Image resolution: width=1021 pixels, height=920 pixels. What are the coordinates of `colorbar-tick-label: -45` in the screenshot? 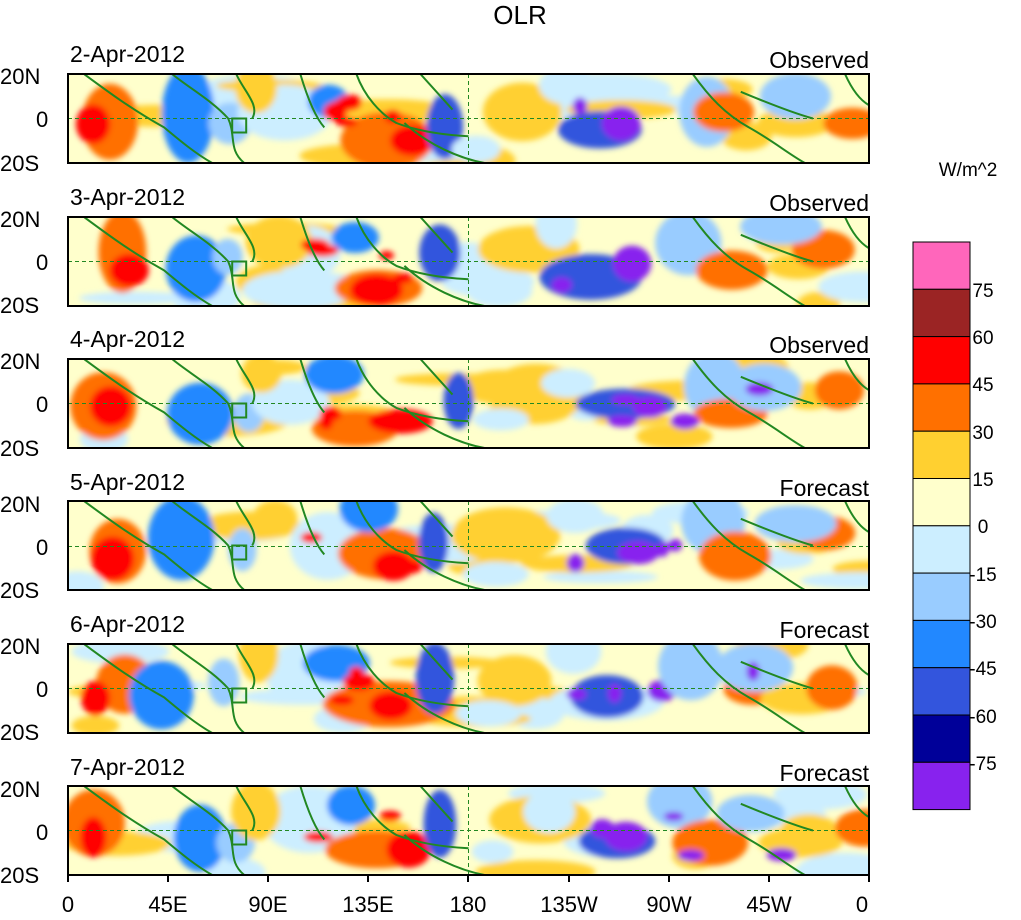 It's located at (982, 669).